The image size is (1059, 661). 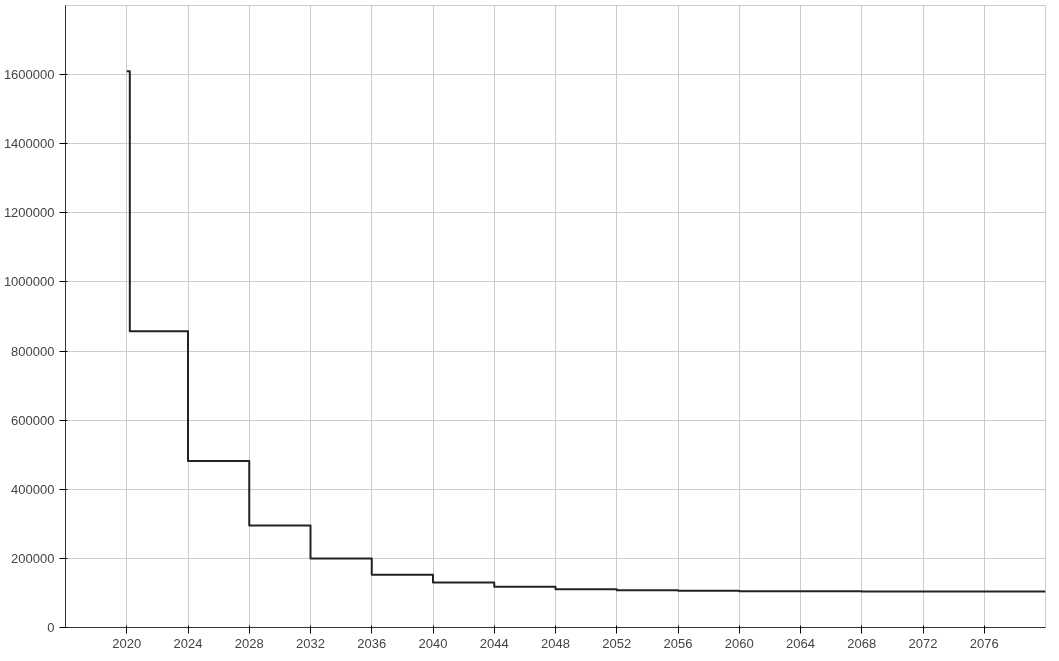 What do you see at coordinates (617, 643) in the screenshot?
I see `x-tick-label: 2052` at bounding box center [617, 643].